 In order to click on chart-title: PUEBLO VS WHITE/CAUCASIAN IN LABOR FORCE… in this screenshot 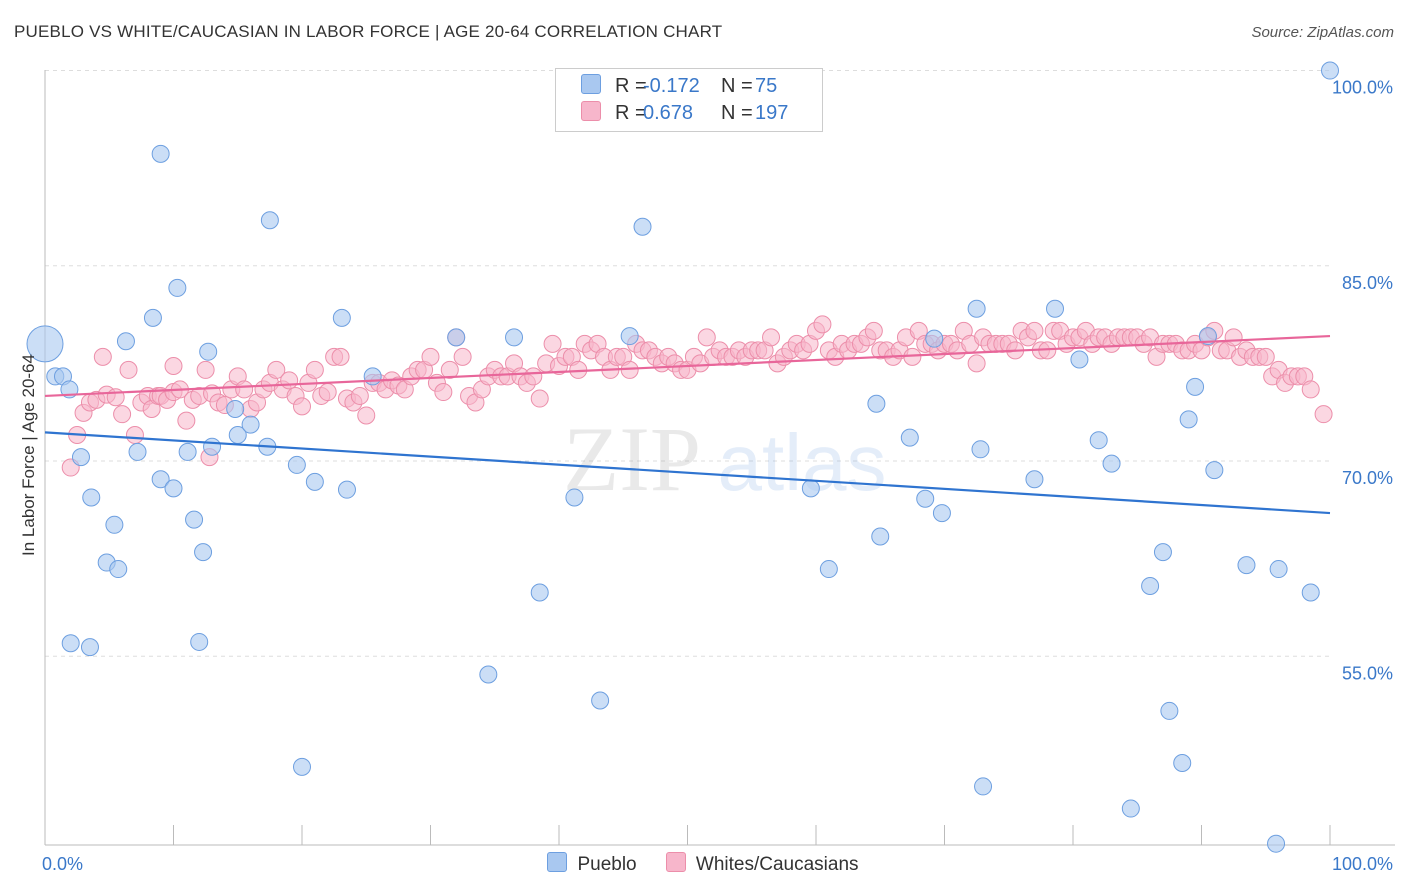, I will do `click(368, 31)`.